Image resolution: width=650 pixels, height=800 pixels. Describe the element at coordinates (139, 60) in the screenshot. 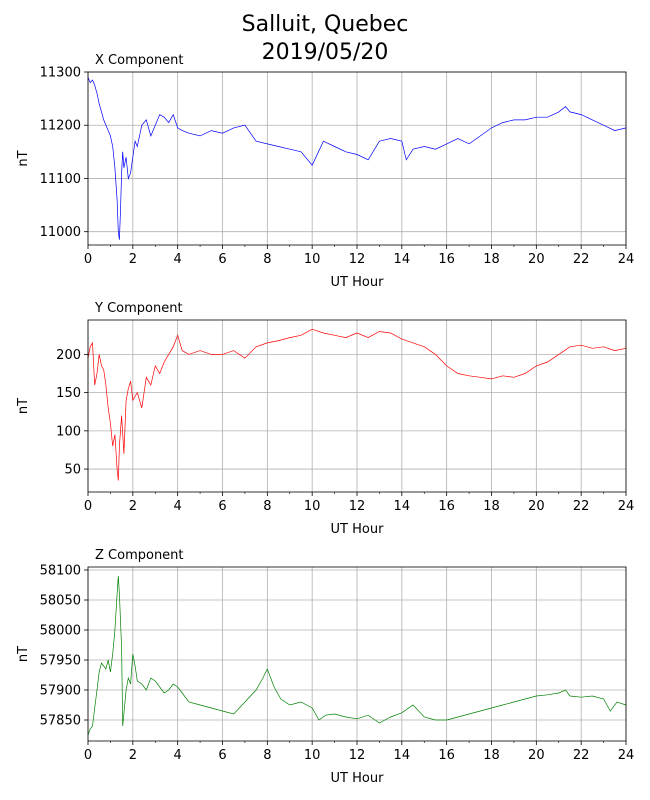

I see `panel-title: X Component` at that location.